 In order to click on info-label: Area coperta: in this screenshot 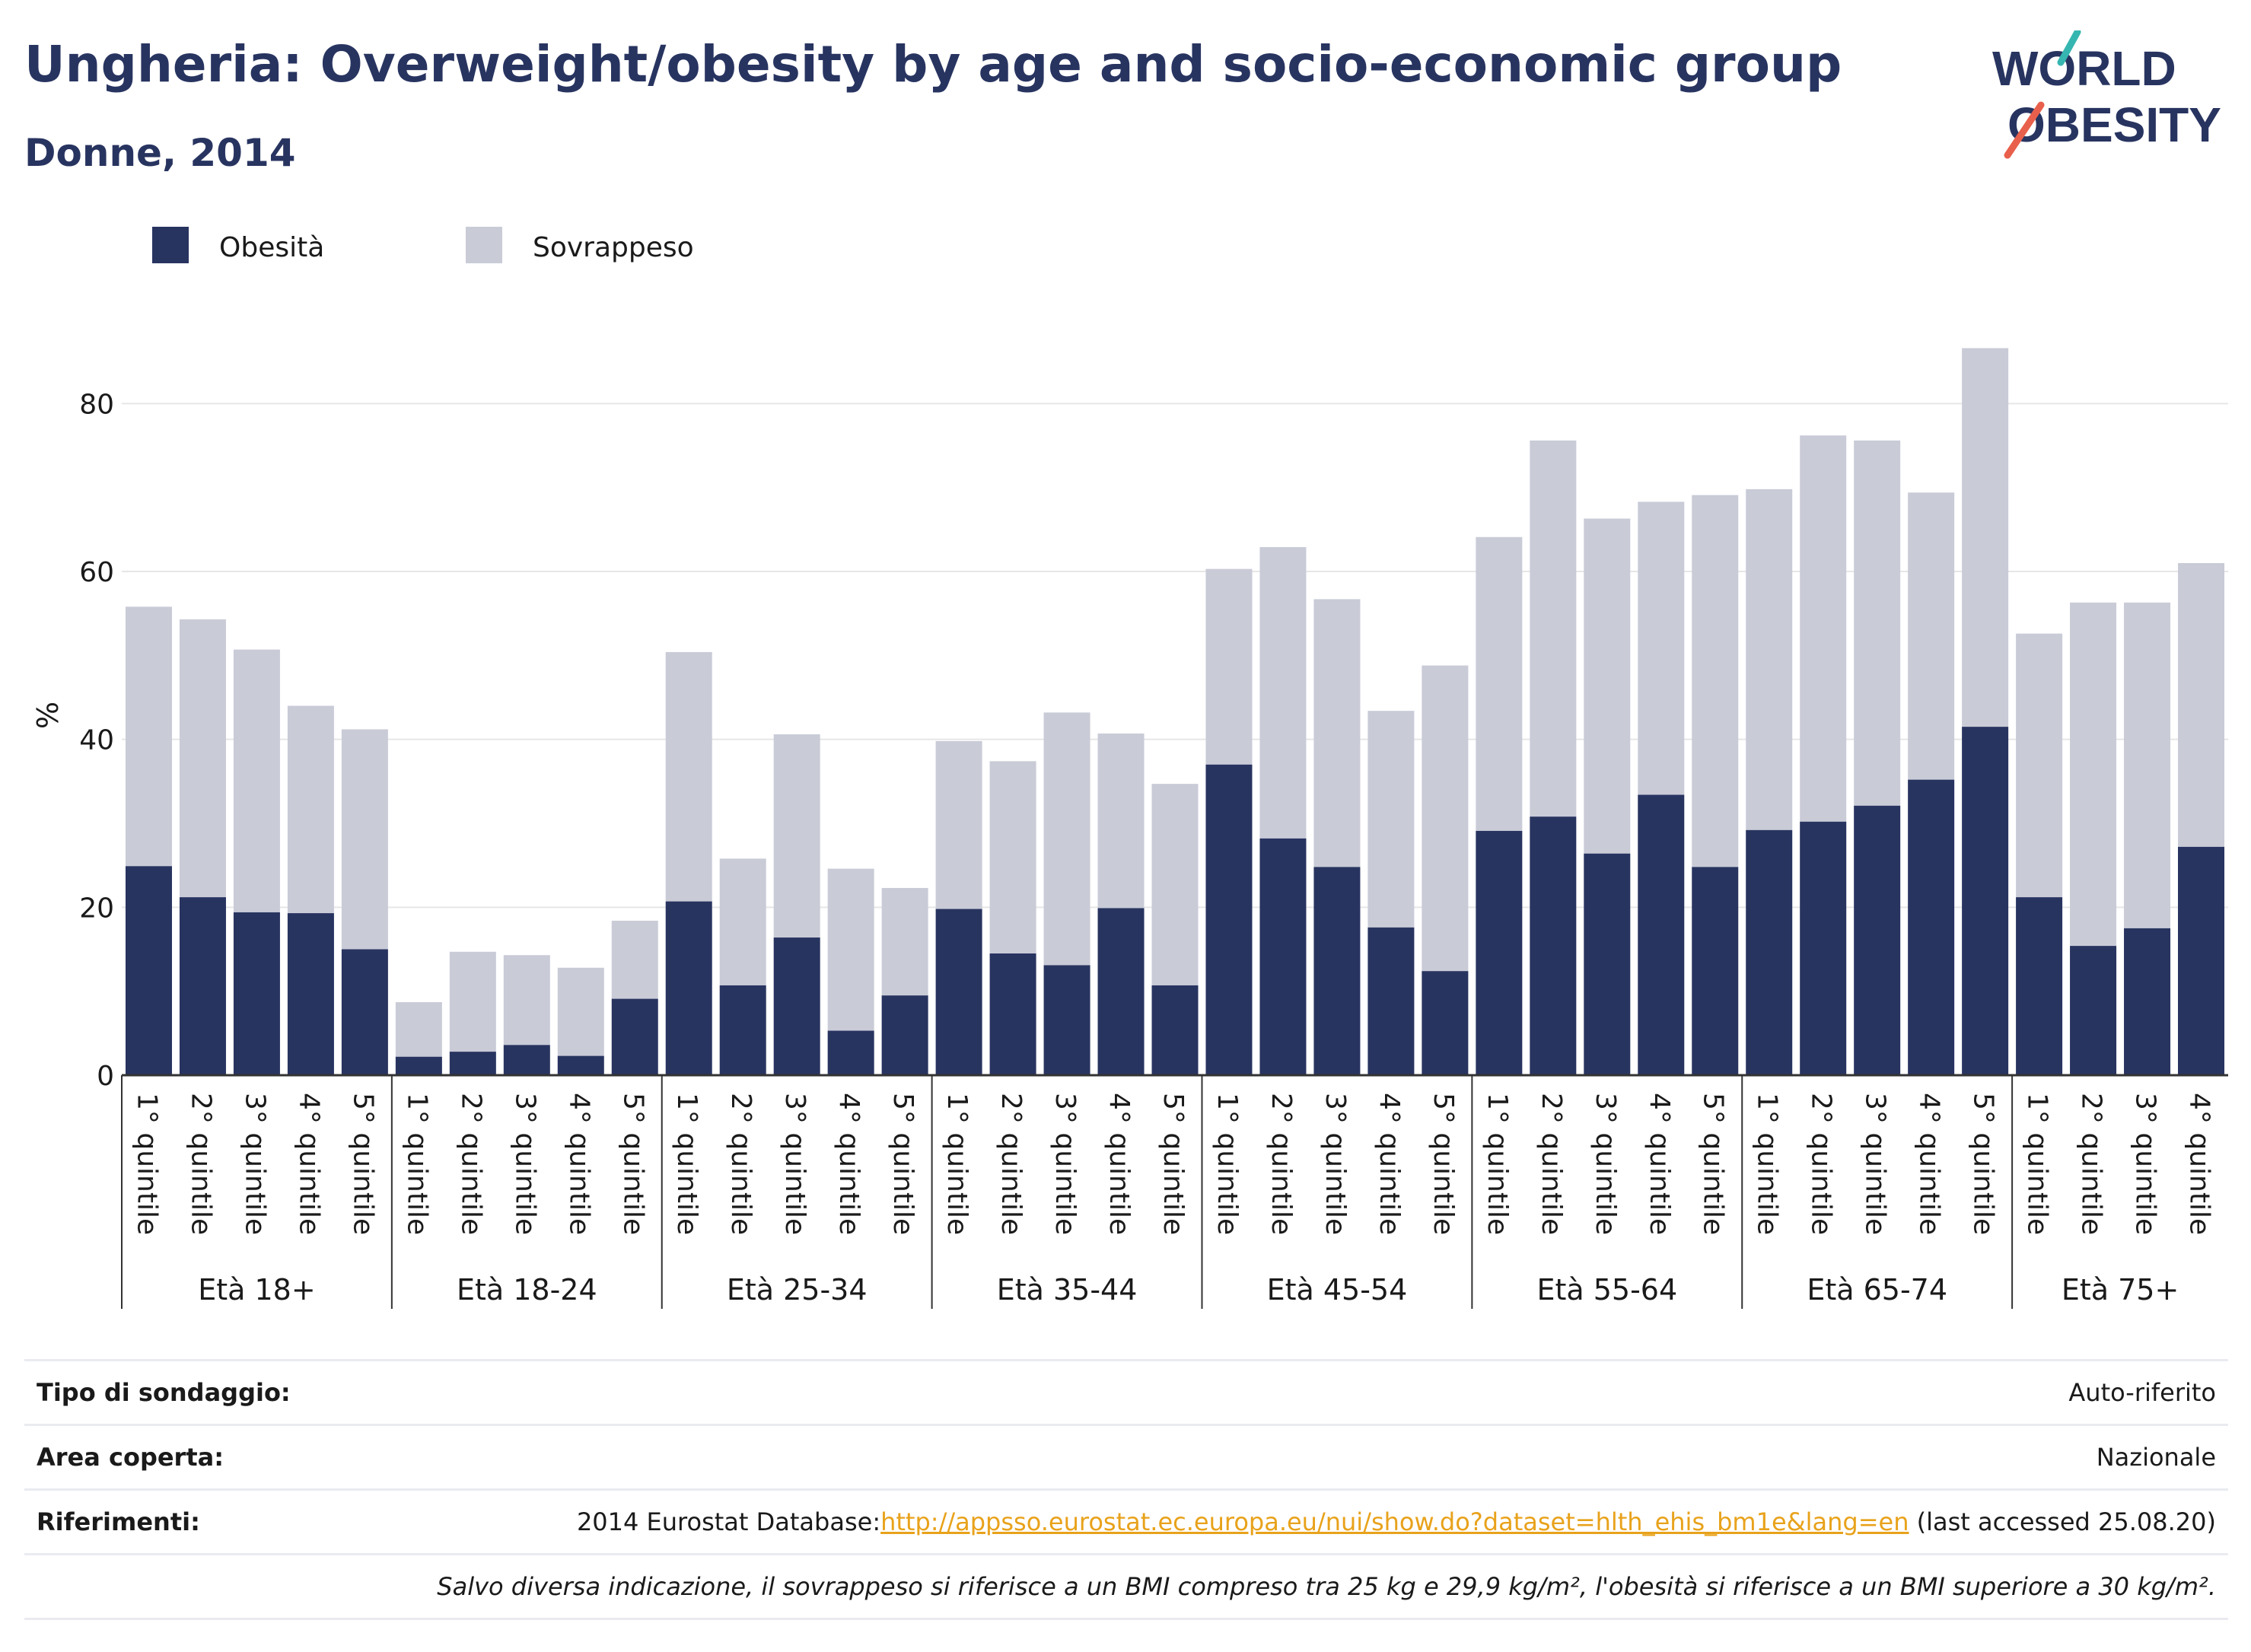, I will do `click(130, 1457)`.